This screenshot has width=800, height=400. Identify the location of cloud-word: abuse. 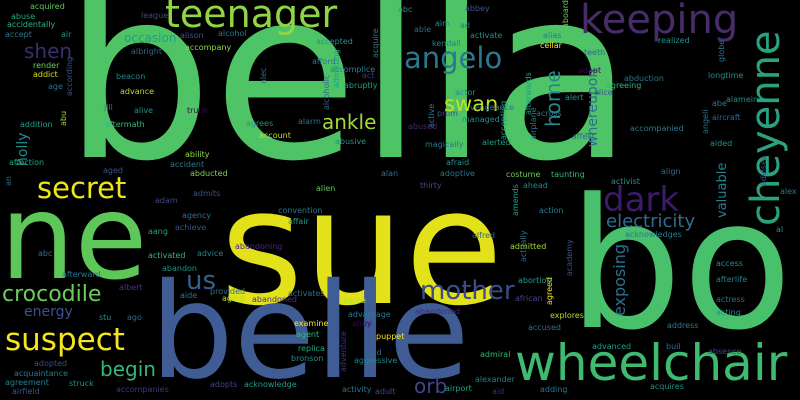
(23, 16).